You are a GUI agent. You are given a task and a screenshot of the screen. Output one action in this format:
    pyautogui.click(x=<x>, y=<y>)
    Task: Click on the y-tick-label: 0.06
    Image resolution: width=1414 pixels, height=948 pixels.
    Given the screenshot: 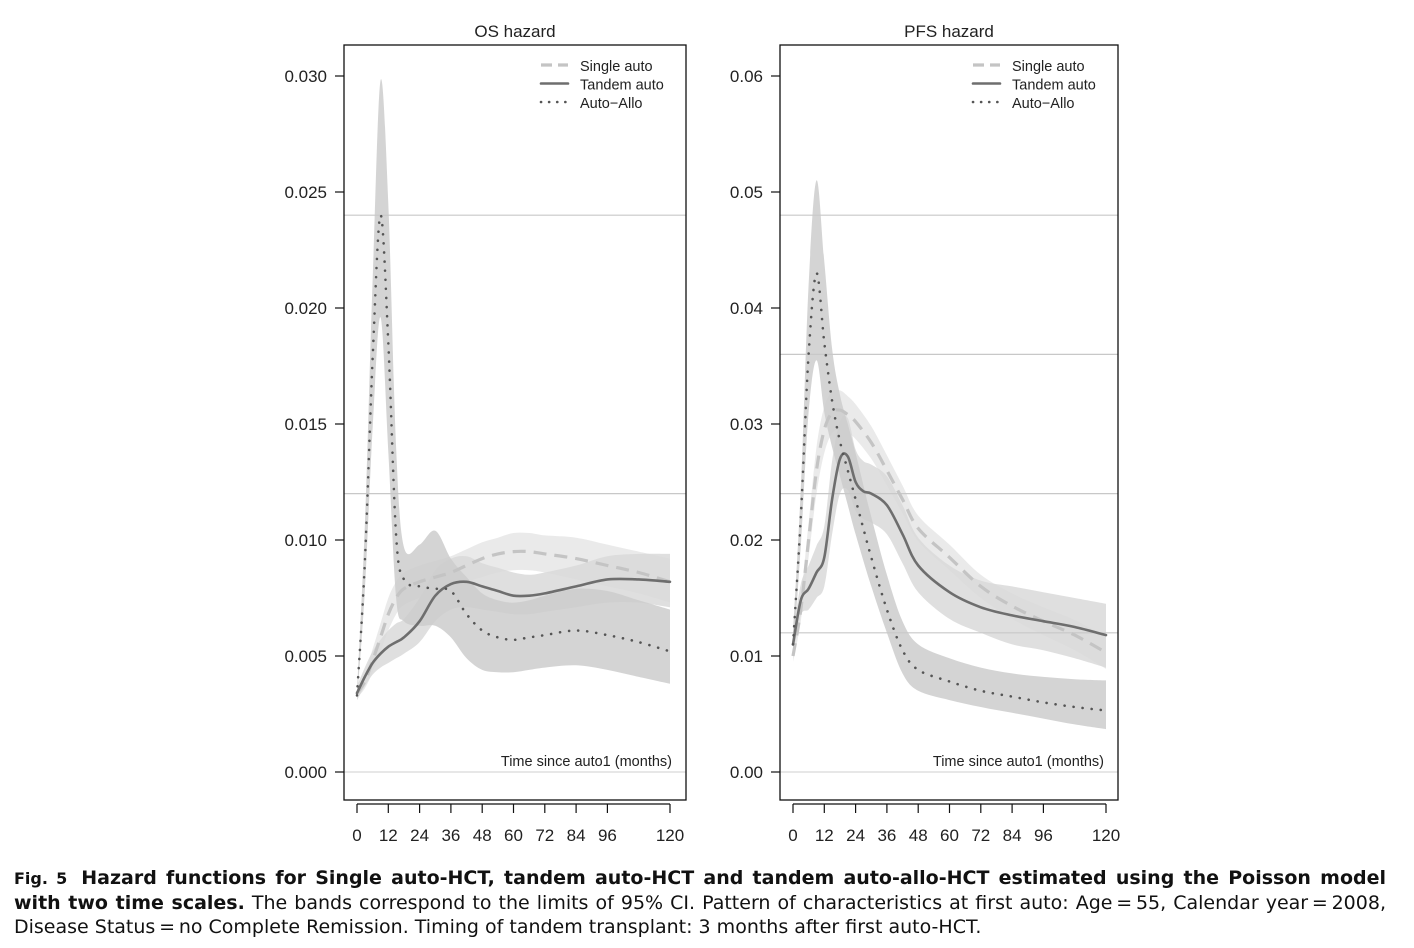 What is the action you would take?
    pyautogui.click(x=746, y=76)
    